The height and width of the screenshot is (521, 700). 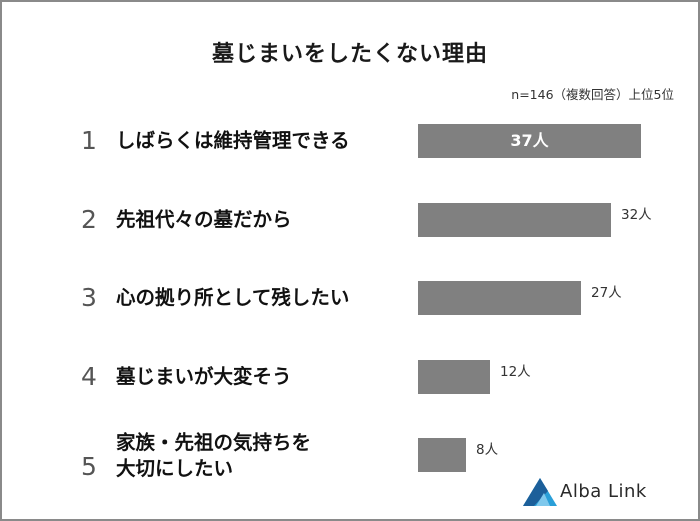 What do you see at coordinates (350, 233) in the screenshot?
I see `bar-row: 2 先祖代々の墓だから 32人` at bounding box center [350, 233].